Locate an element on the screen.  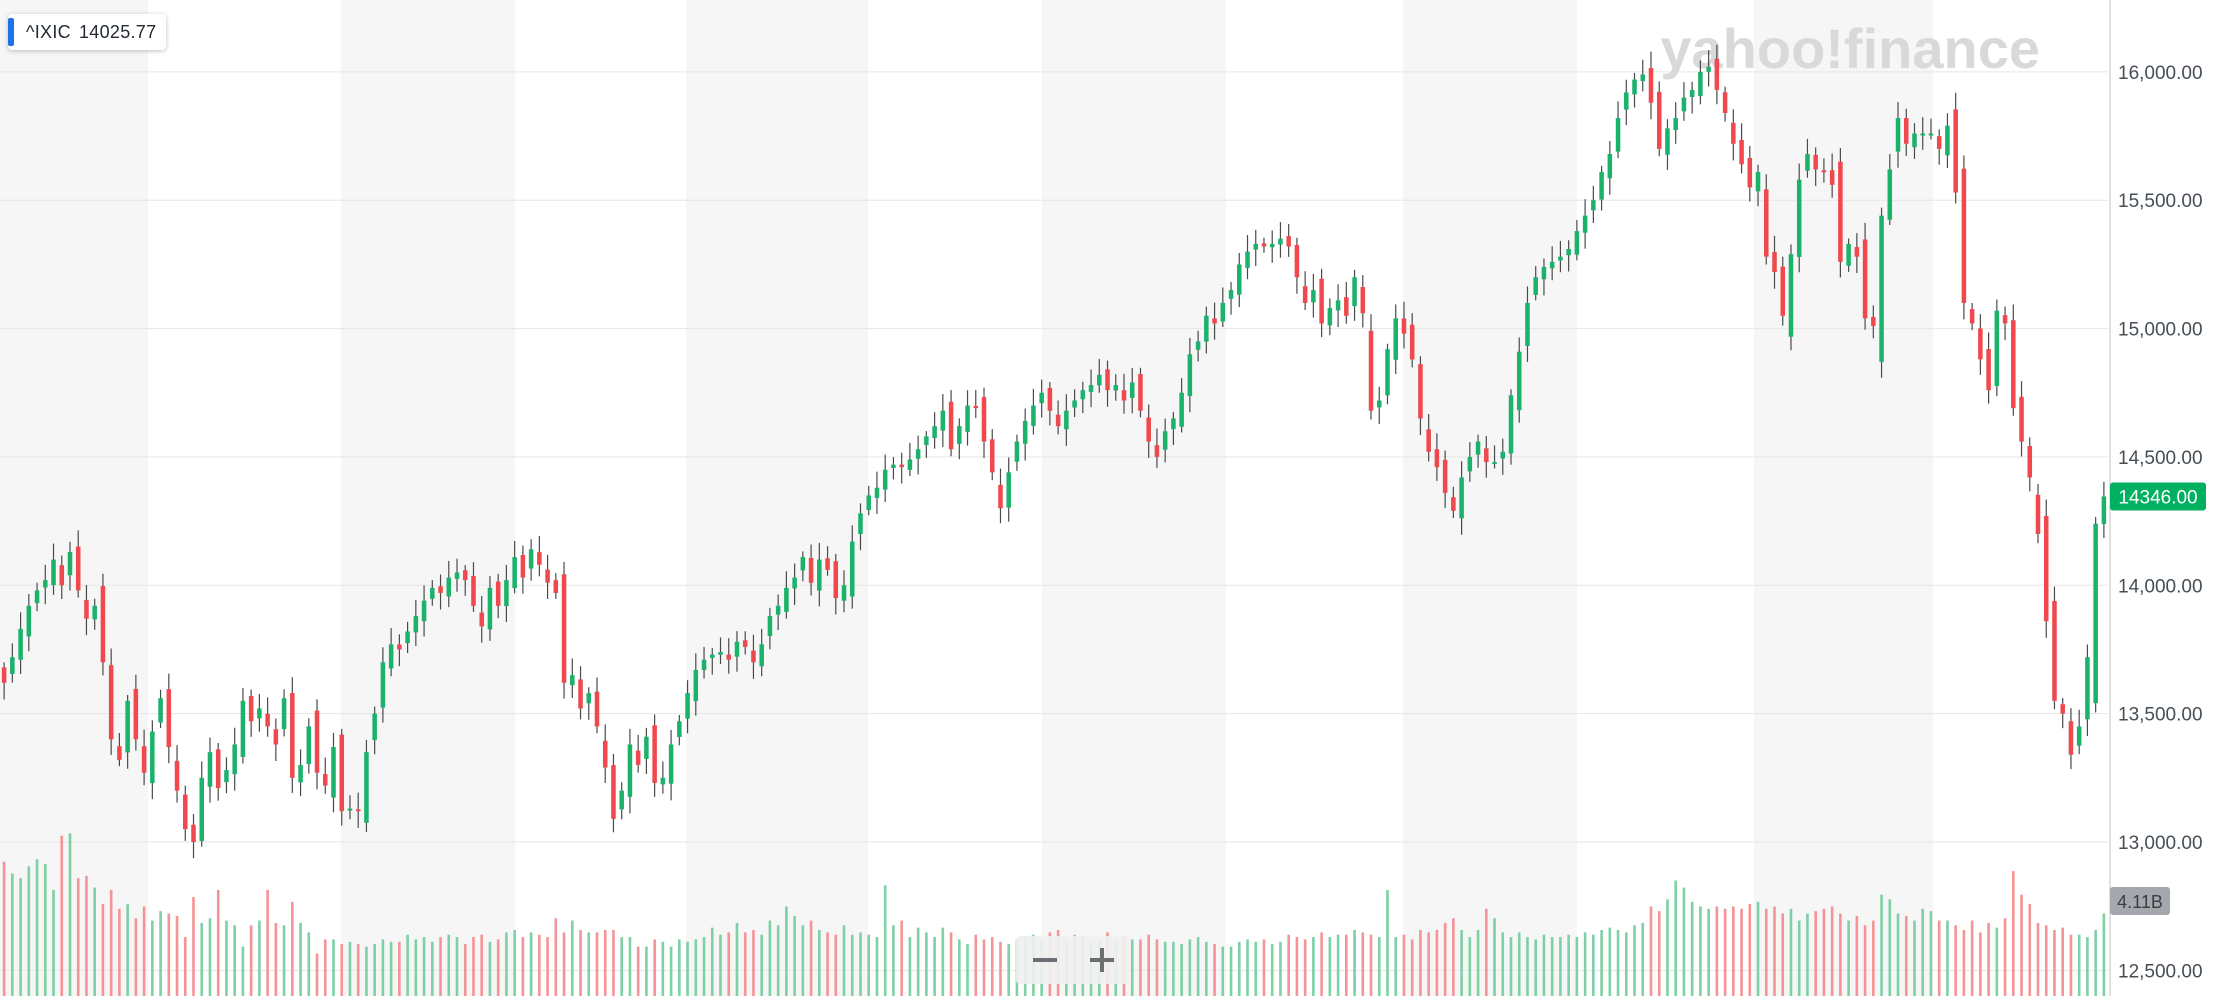
y-tick-label: 15,000.00 is located at coordinates (2160, 330).